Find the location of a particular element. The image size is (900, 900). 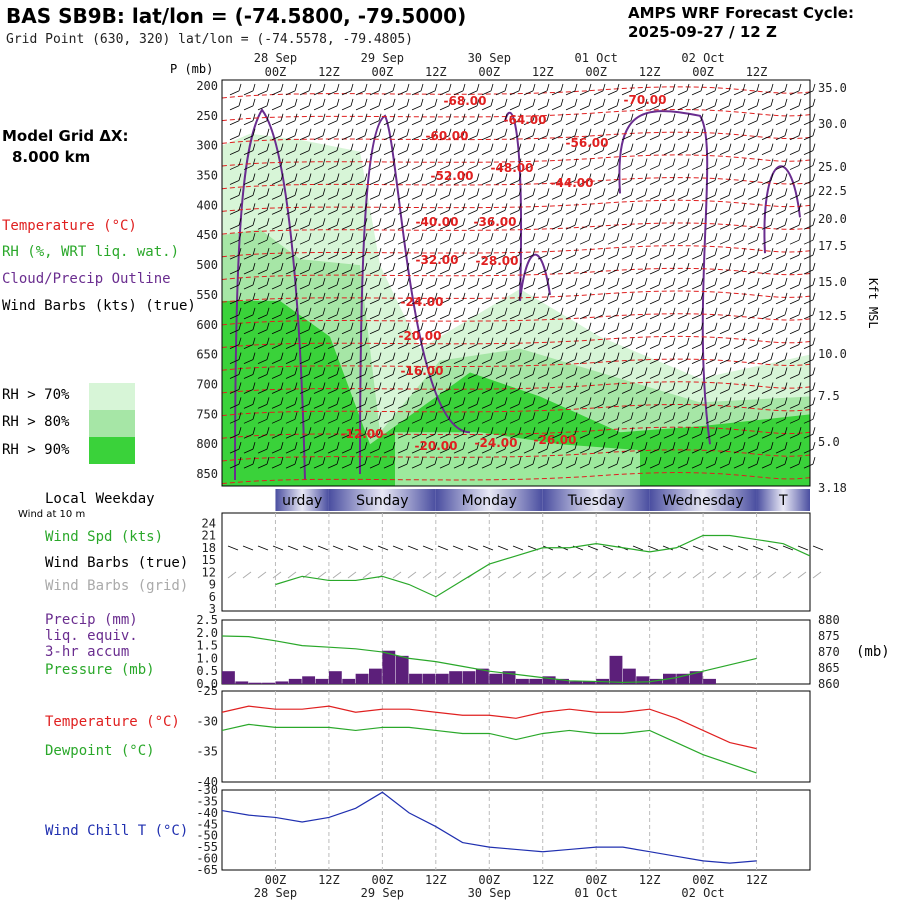

wind-barbs-true-label: Wind Barbs (true) is located at coordinates (117, 563).